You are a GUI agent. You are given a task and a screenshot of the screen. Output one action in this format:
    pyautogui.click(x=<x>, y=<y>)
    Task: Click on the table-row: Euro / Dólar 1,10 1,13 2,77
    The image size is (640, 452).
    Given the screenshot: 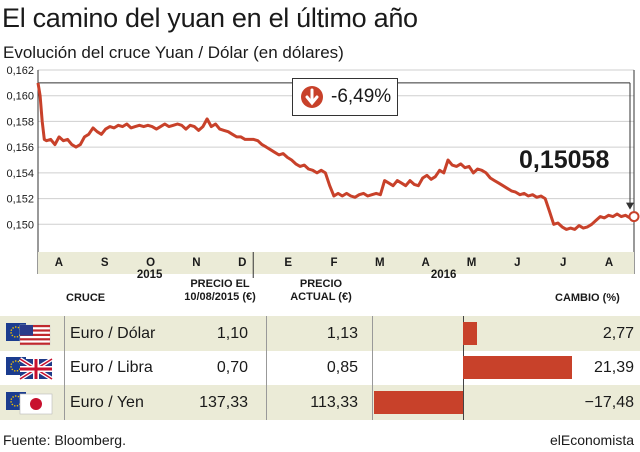 What is the action you would take?
    pyautogui.click(x=320, y=333)
    